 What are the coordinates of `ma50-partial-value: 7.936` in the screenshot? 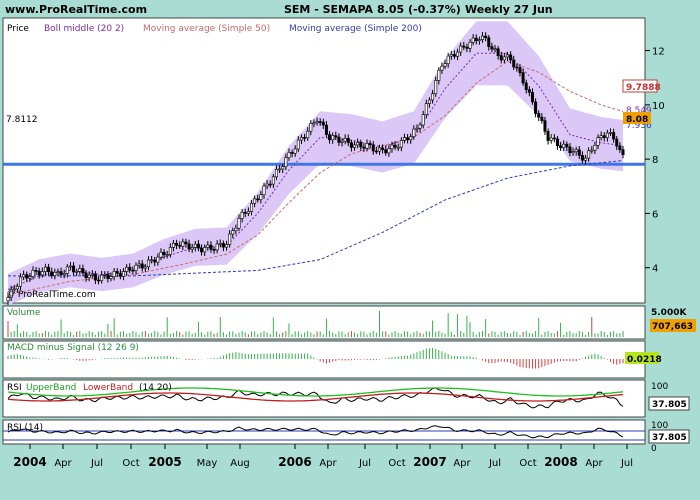 It's located at (639, 126).